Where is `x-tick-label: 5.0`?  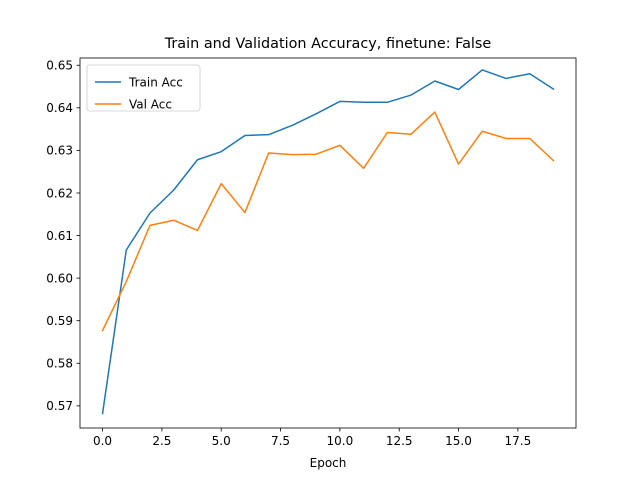 x-tick-label: 5.0 is located at coordinates (221, 441).